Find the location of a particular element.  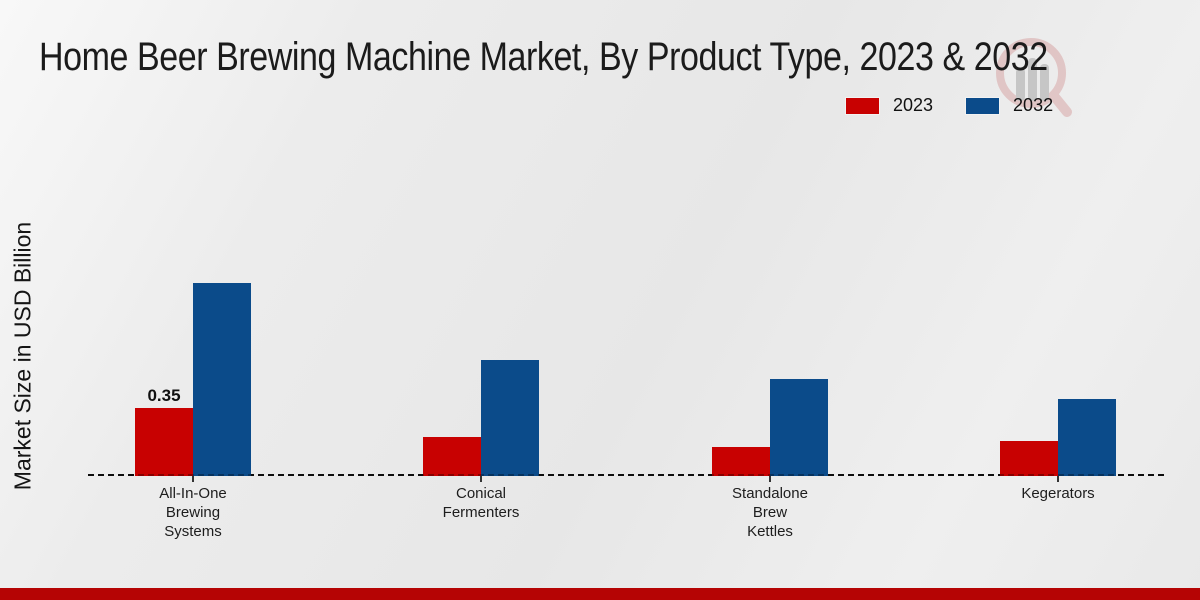

watermark-logo-icon is located at coordinates (1034, 77).